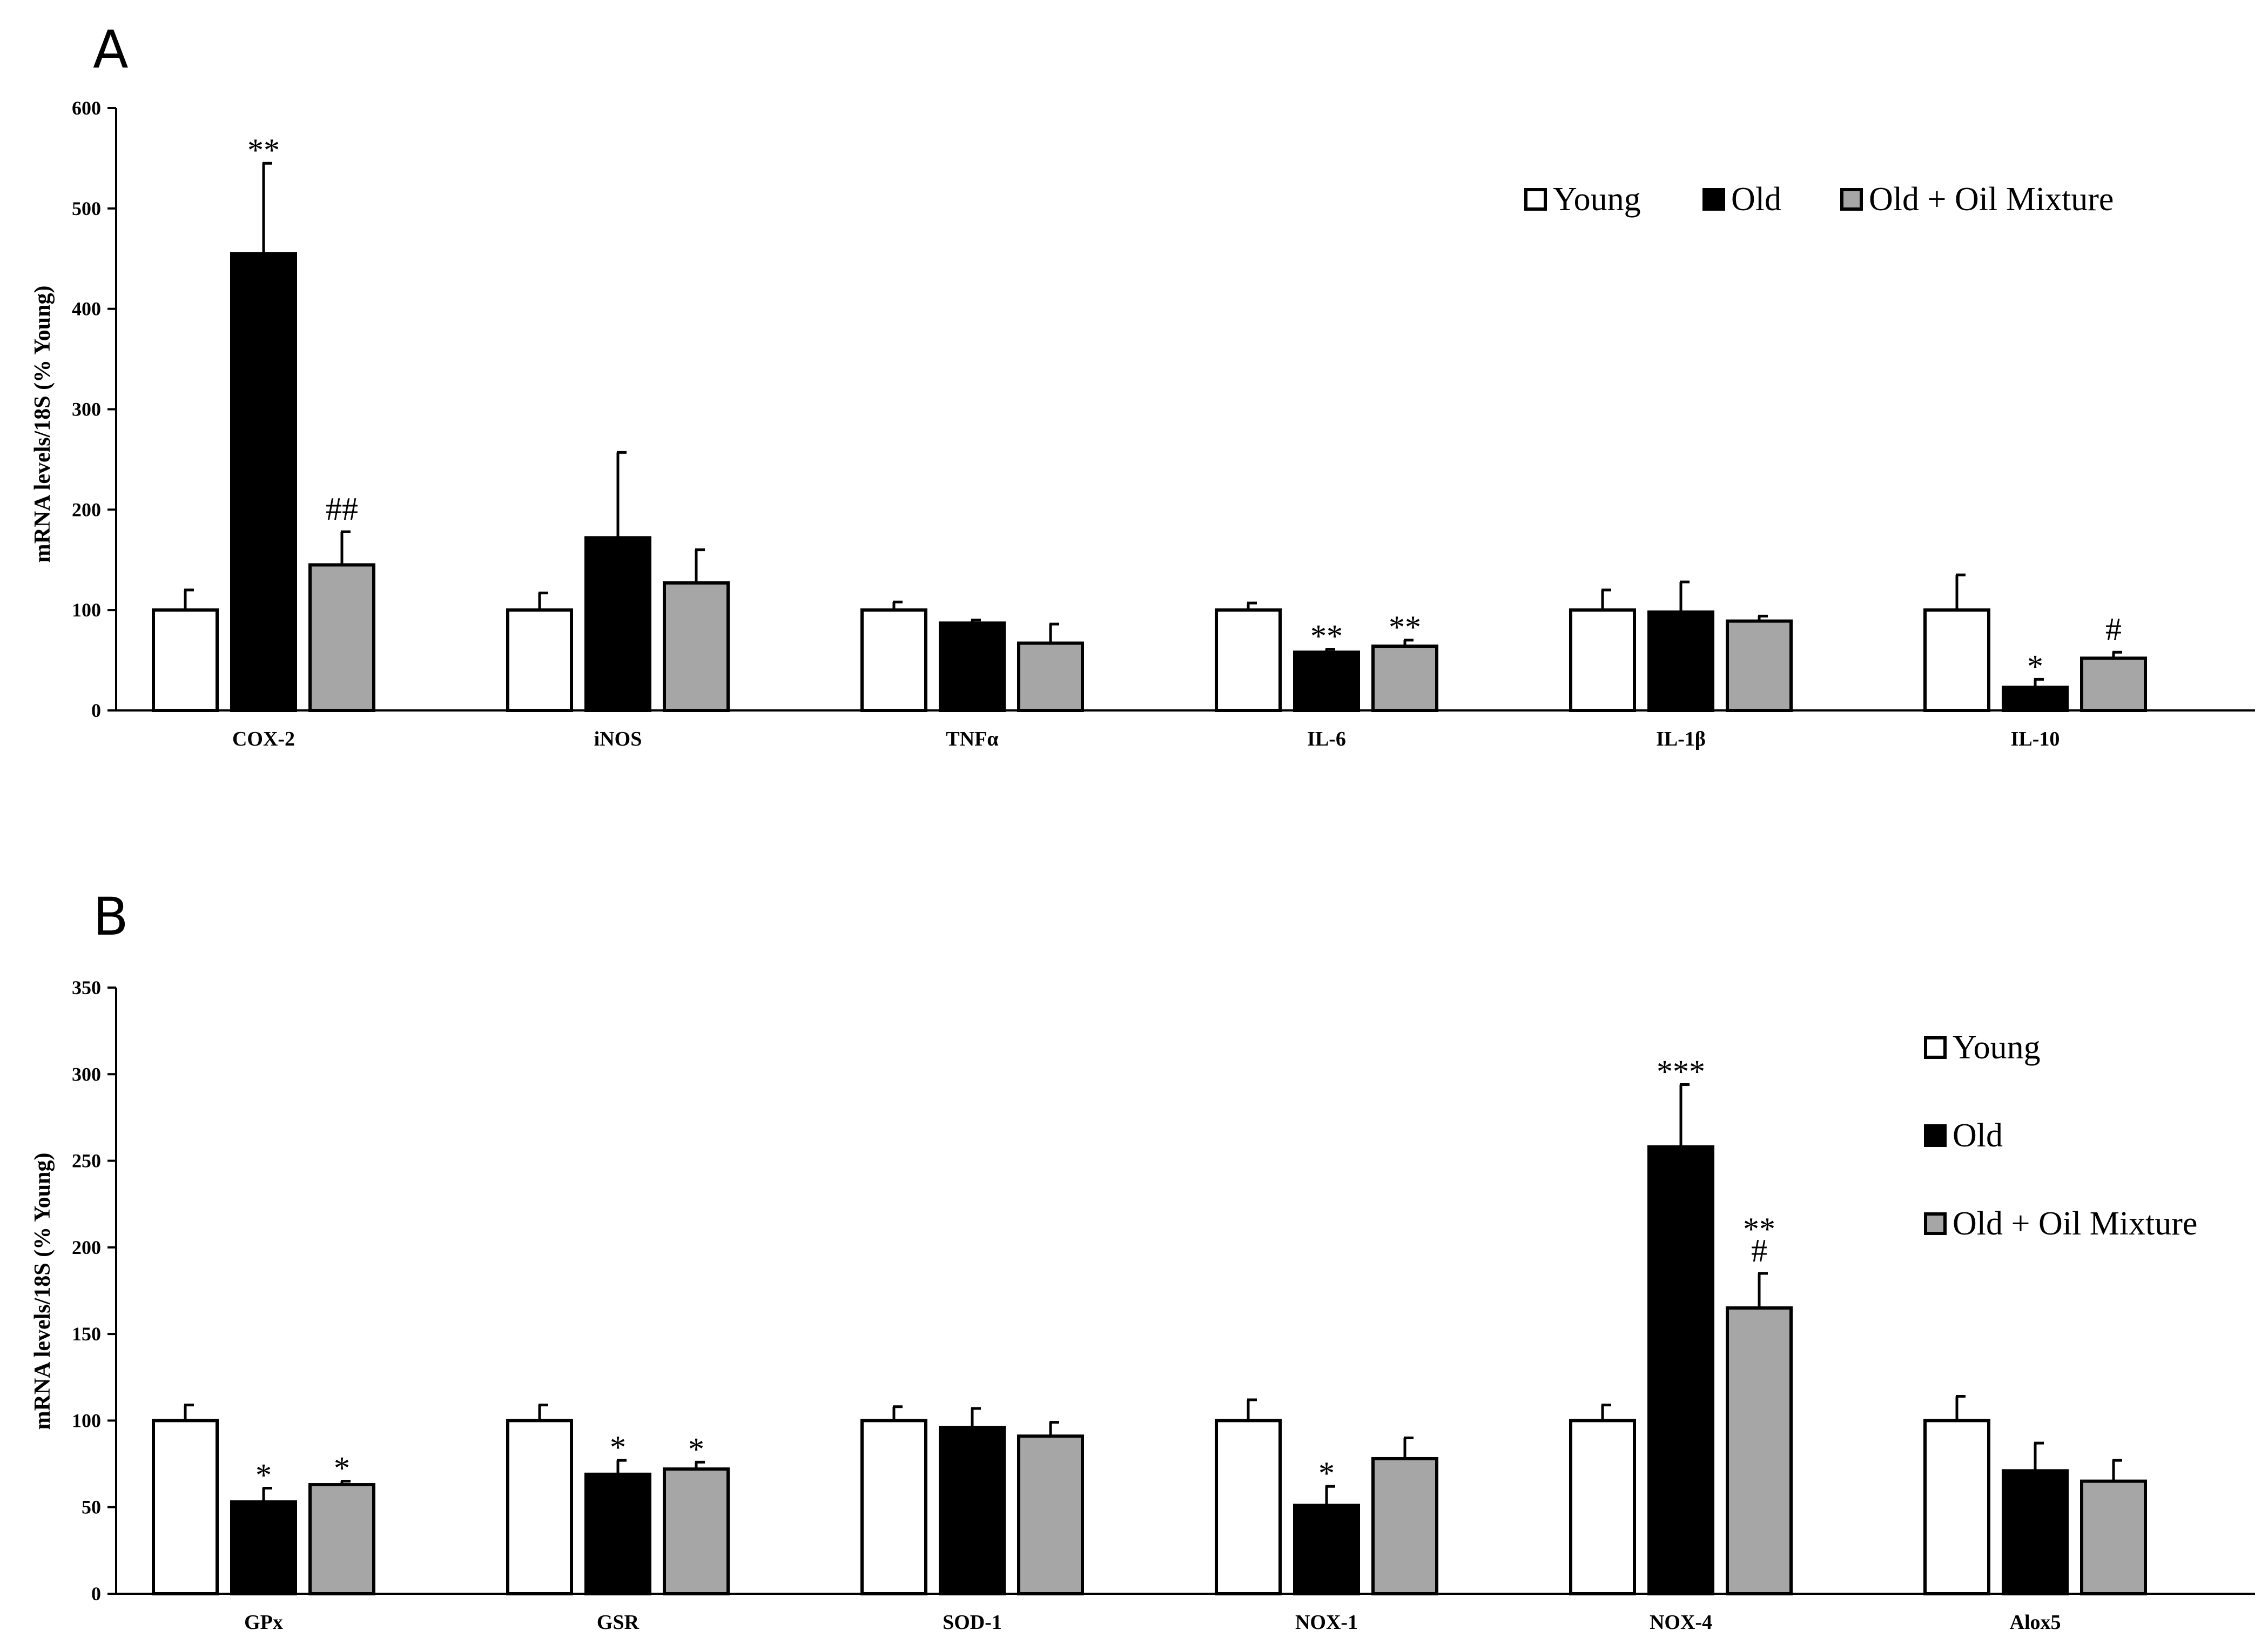  I want to click on legend-a: Young Old Old + Oil Mixture, so click(1819, 200).